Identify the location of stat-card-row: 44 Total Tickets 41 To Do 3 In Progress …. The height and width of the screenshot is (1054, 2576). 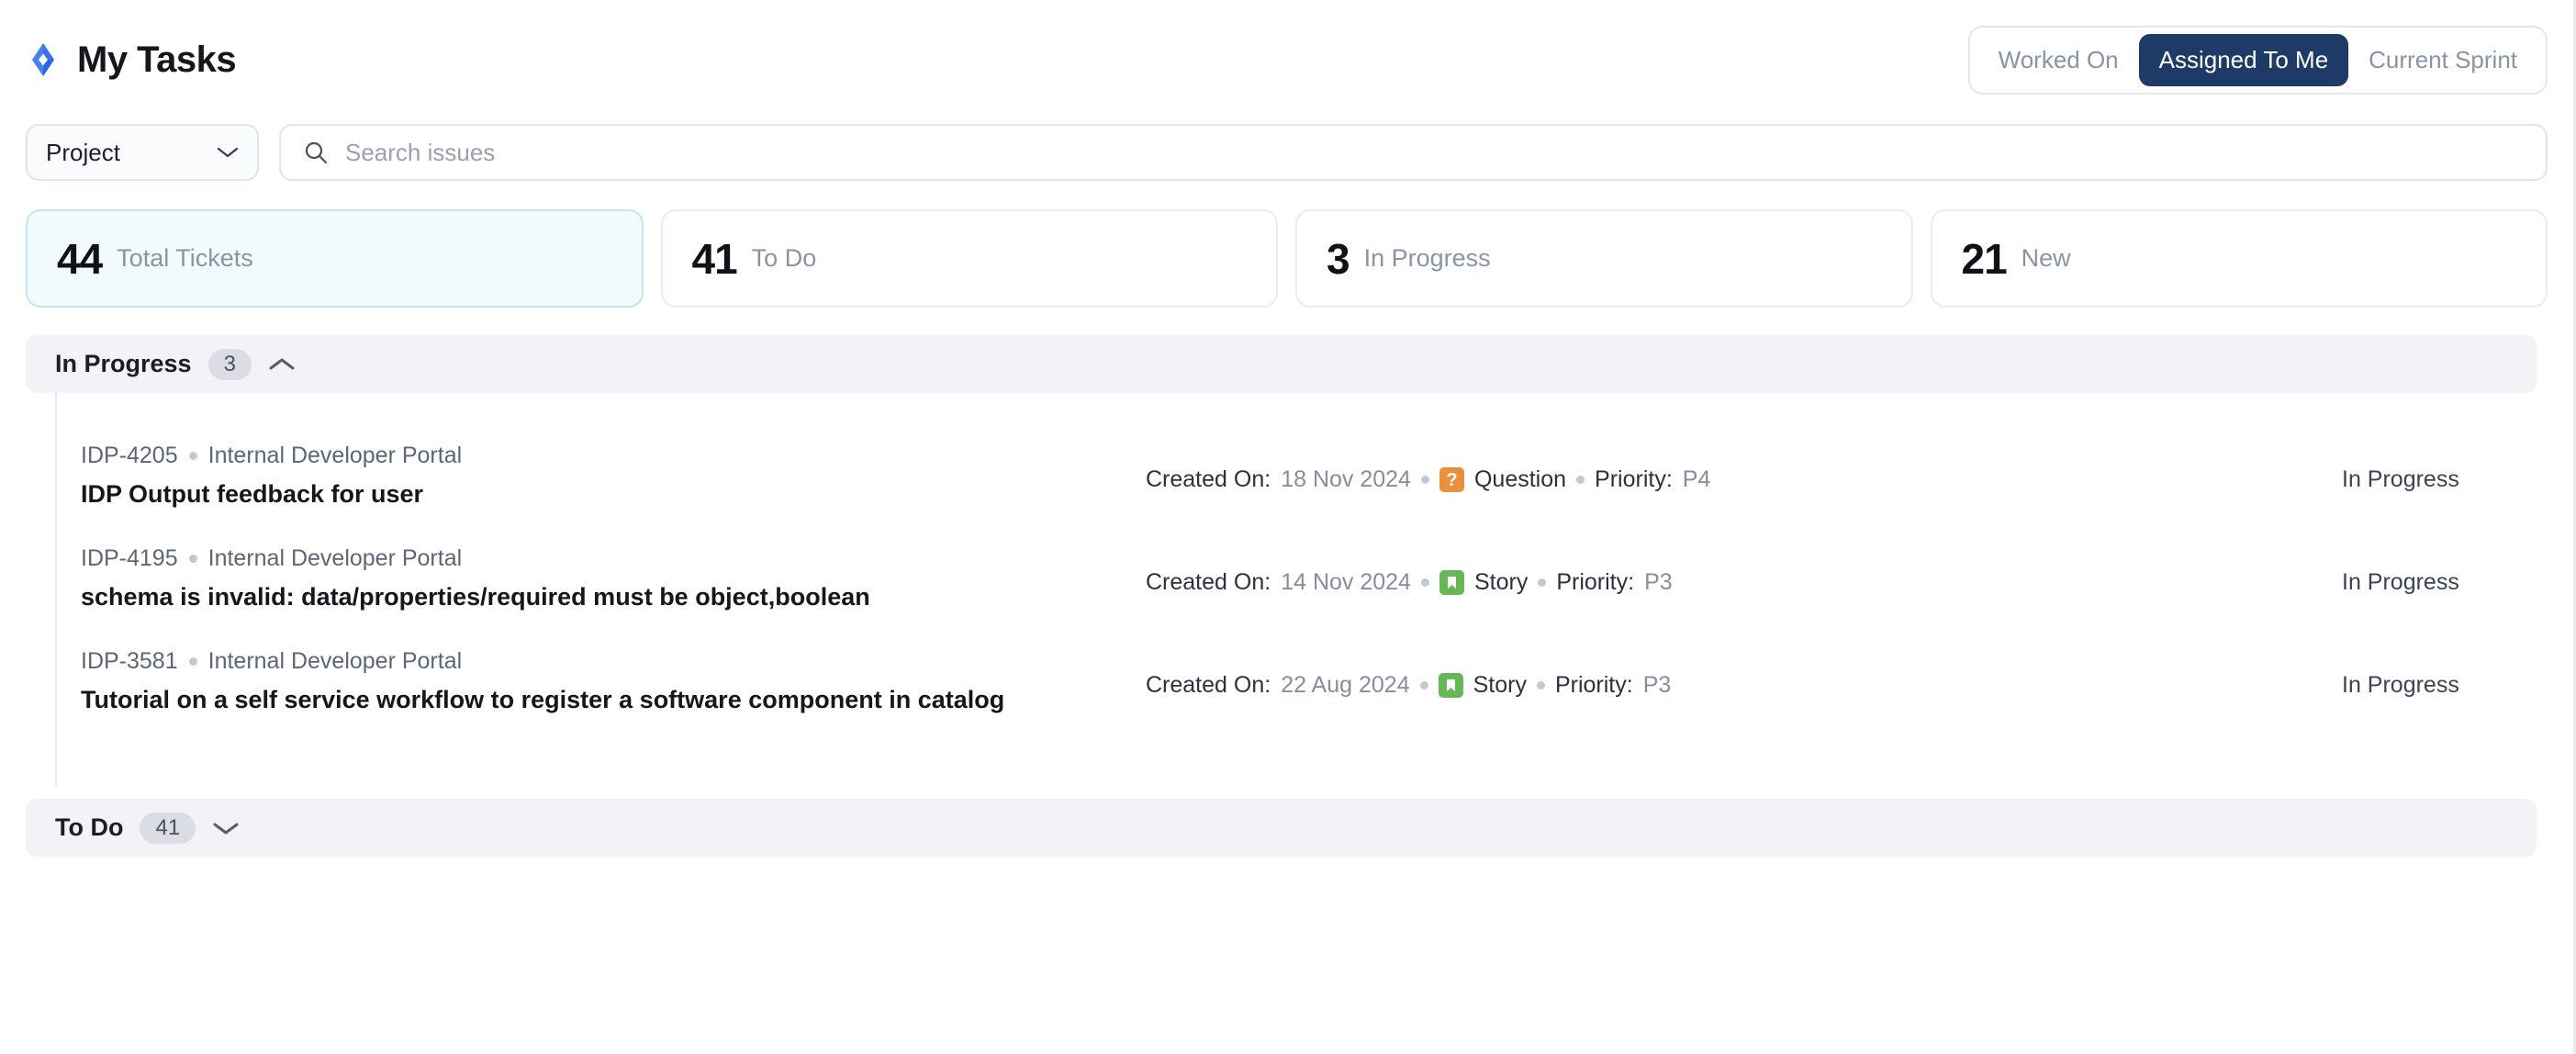
(1286, 258).